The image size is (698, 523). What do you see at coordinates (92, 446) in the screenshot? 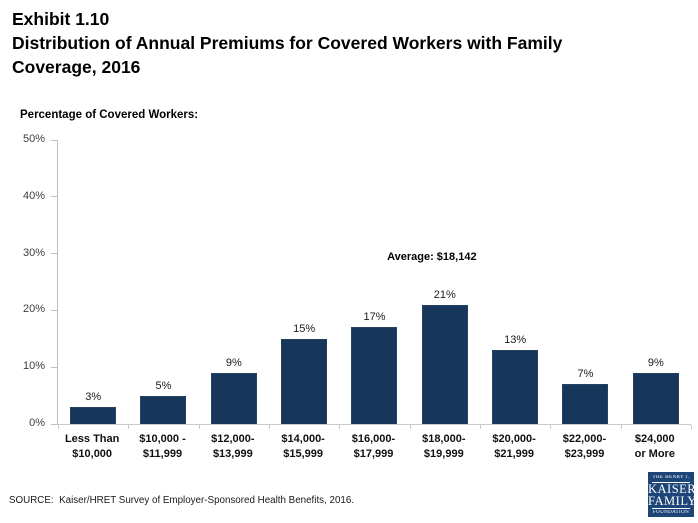
I see `x-axis-category-label: Less Than $10,000` at bounding box center [92, 446].